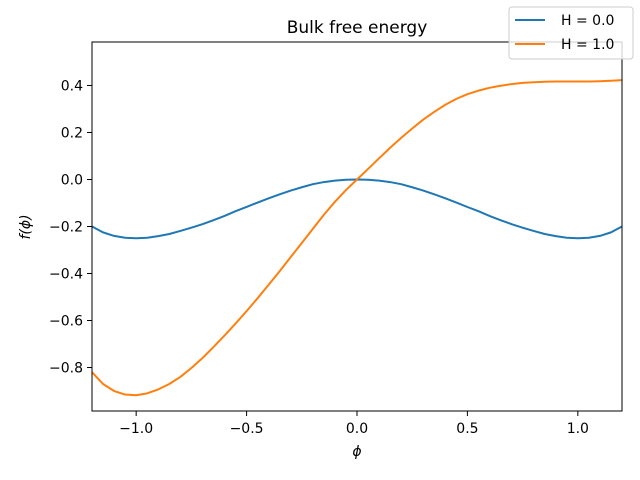 This screenshot has height=480, width=640. I want to click on x-axis: −1.0 −0.5 0.0 0.5 1.0, so click(354, 424).